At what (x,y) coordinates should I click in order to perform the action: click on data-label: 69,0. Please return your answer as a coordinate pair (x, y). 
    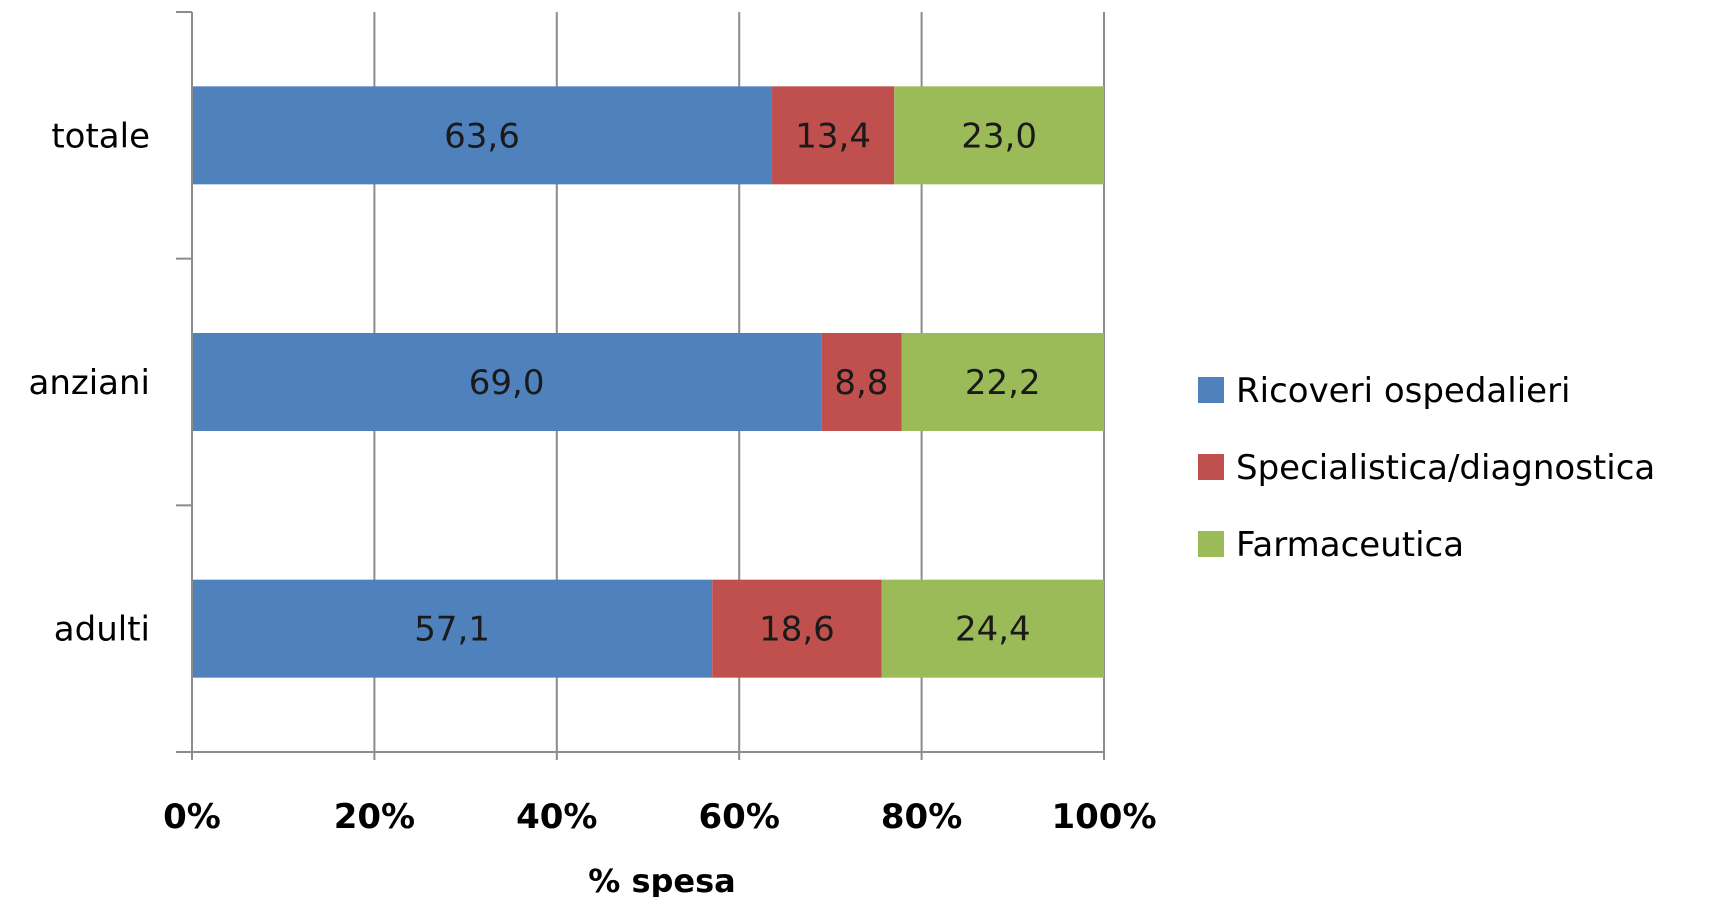
    Looking at the image, I should click on (507, 383).